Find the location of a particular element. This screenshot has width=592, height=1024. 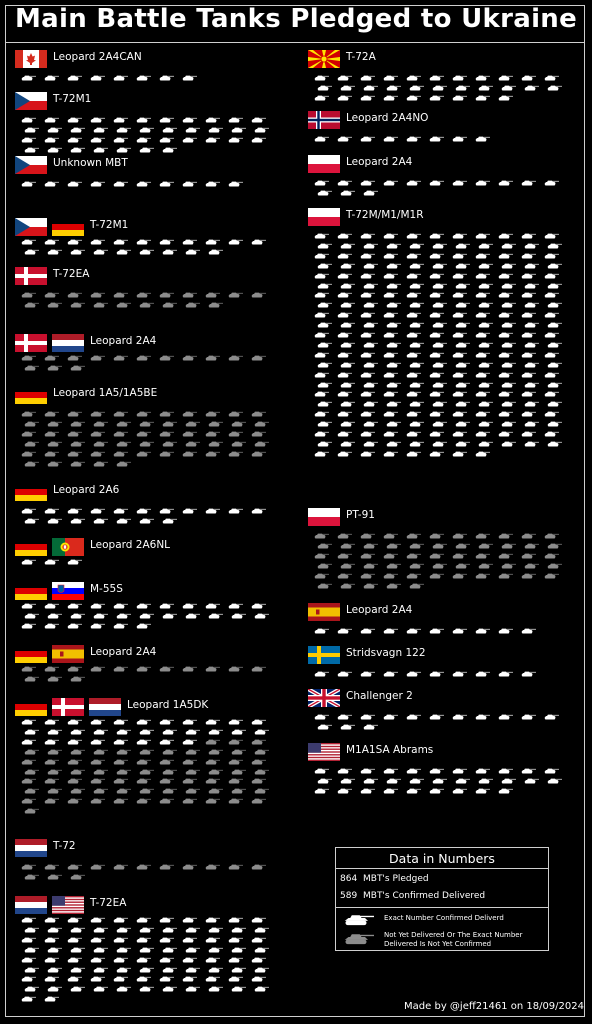

tank-group-label: T-72EA is located at coordinates (108, 903).